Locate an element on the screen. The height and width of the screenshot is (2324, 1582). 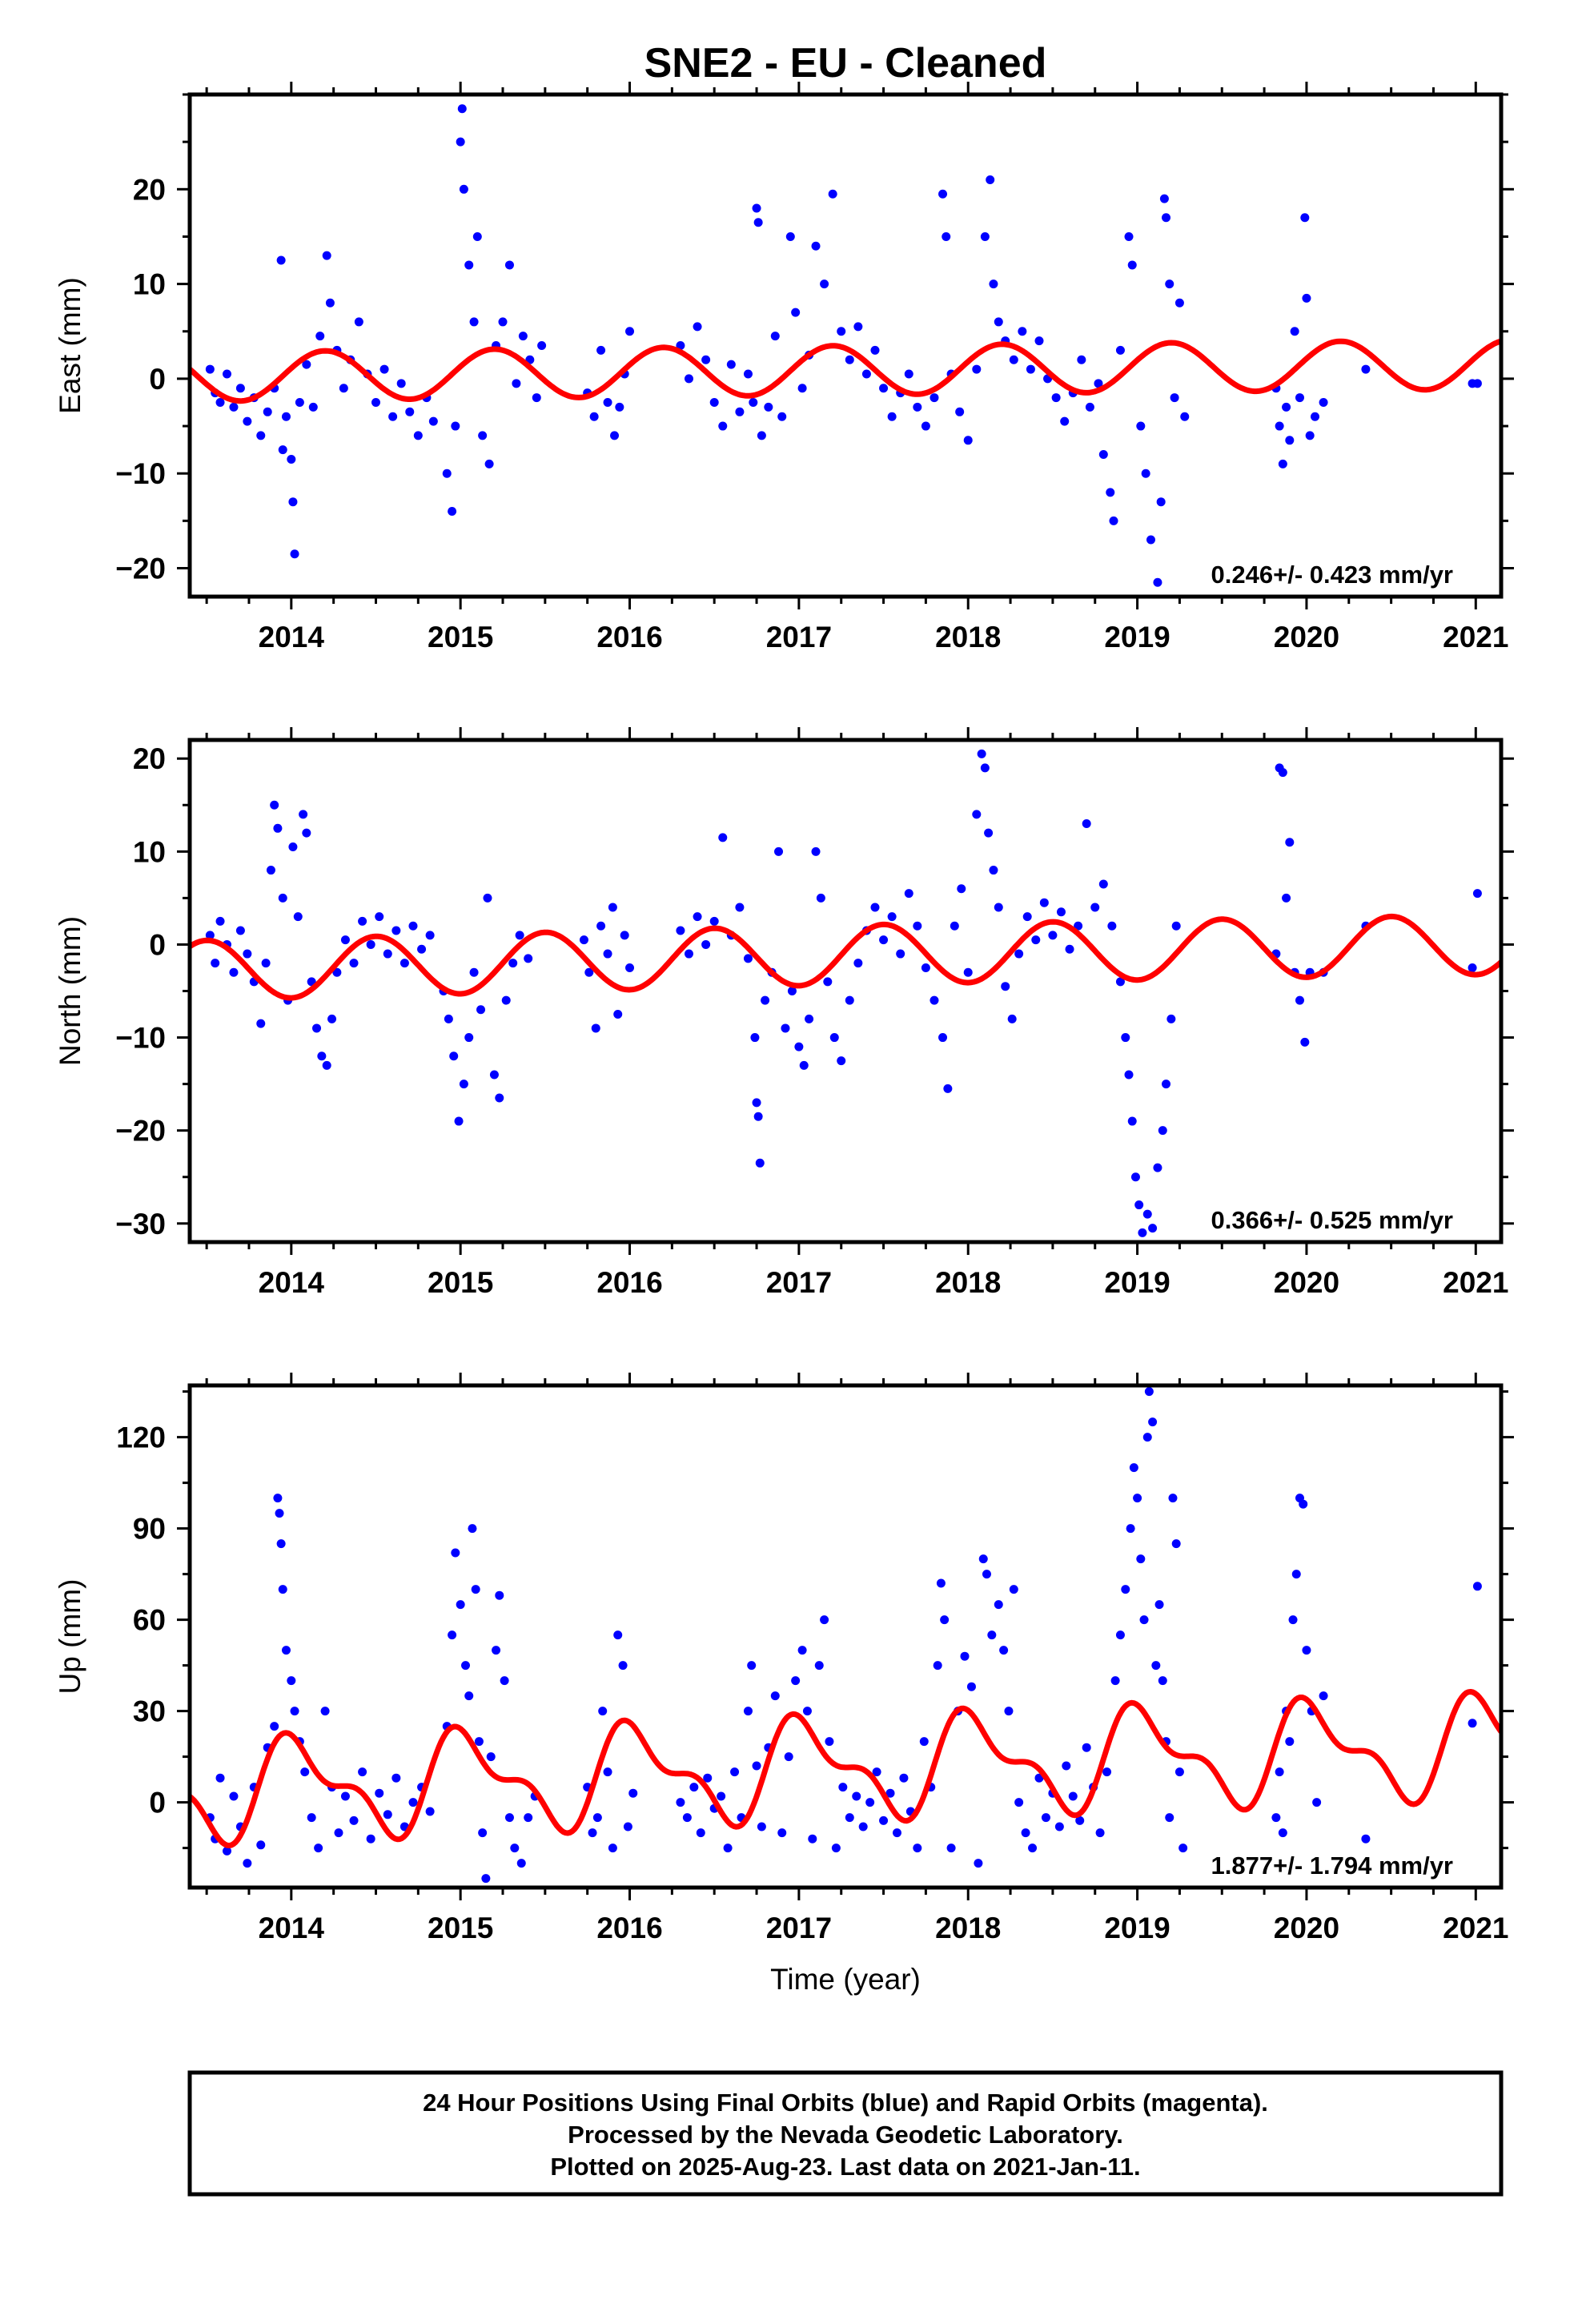
x-axis-label: Time (year) is located at coordinates (846, 1979).